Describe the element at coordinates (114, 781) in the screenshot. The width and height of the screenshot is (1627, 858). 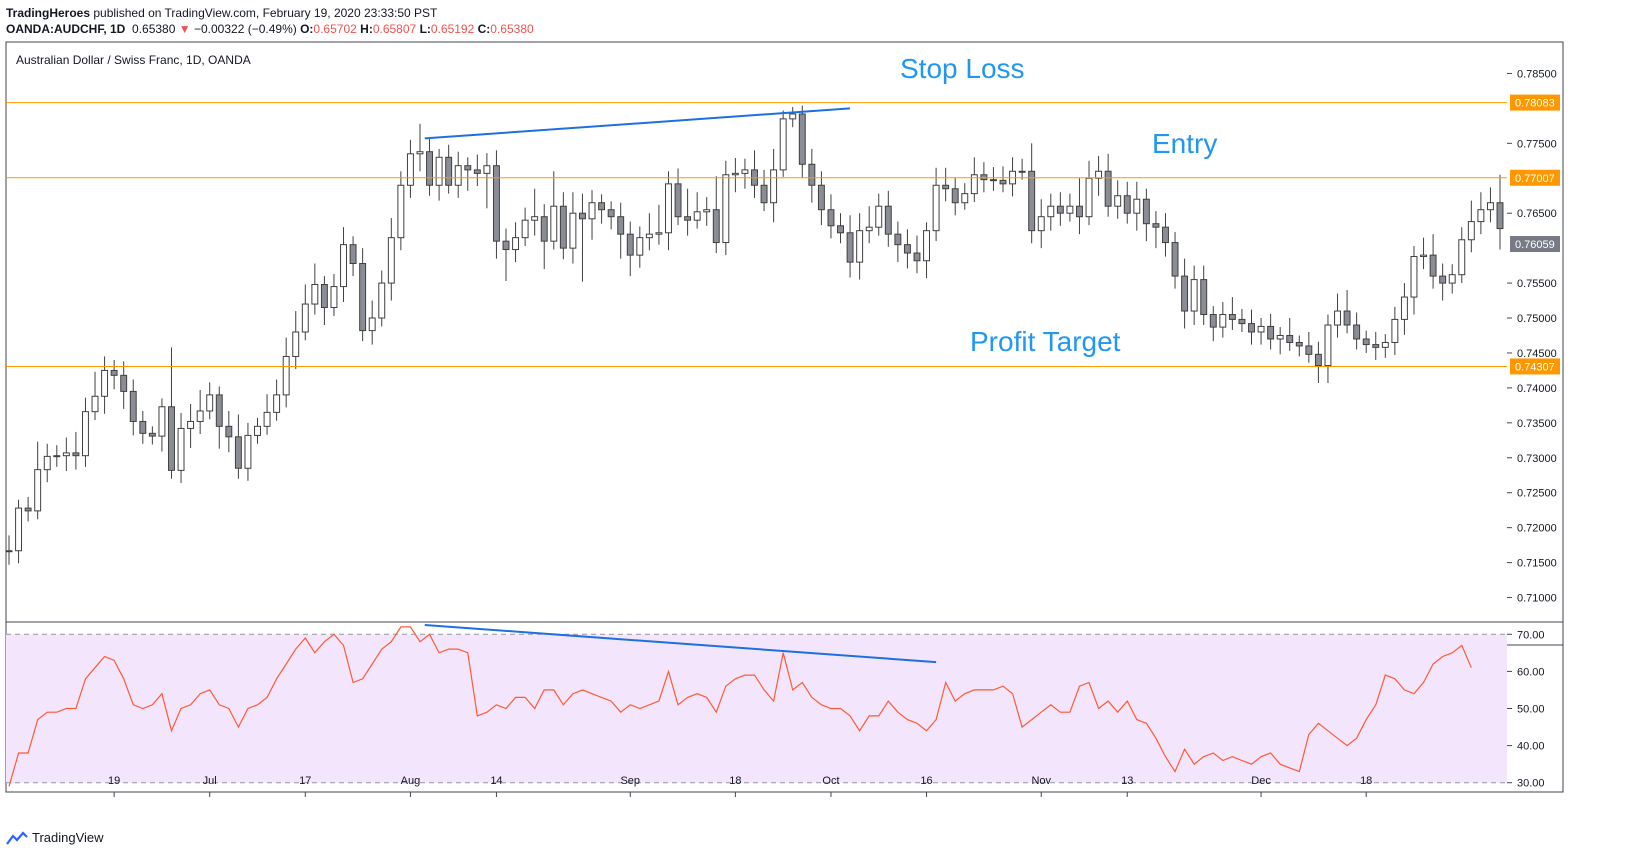
I see `time-tick-label: 19` at that location.